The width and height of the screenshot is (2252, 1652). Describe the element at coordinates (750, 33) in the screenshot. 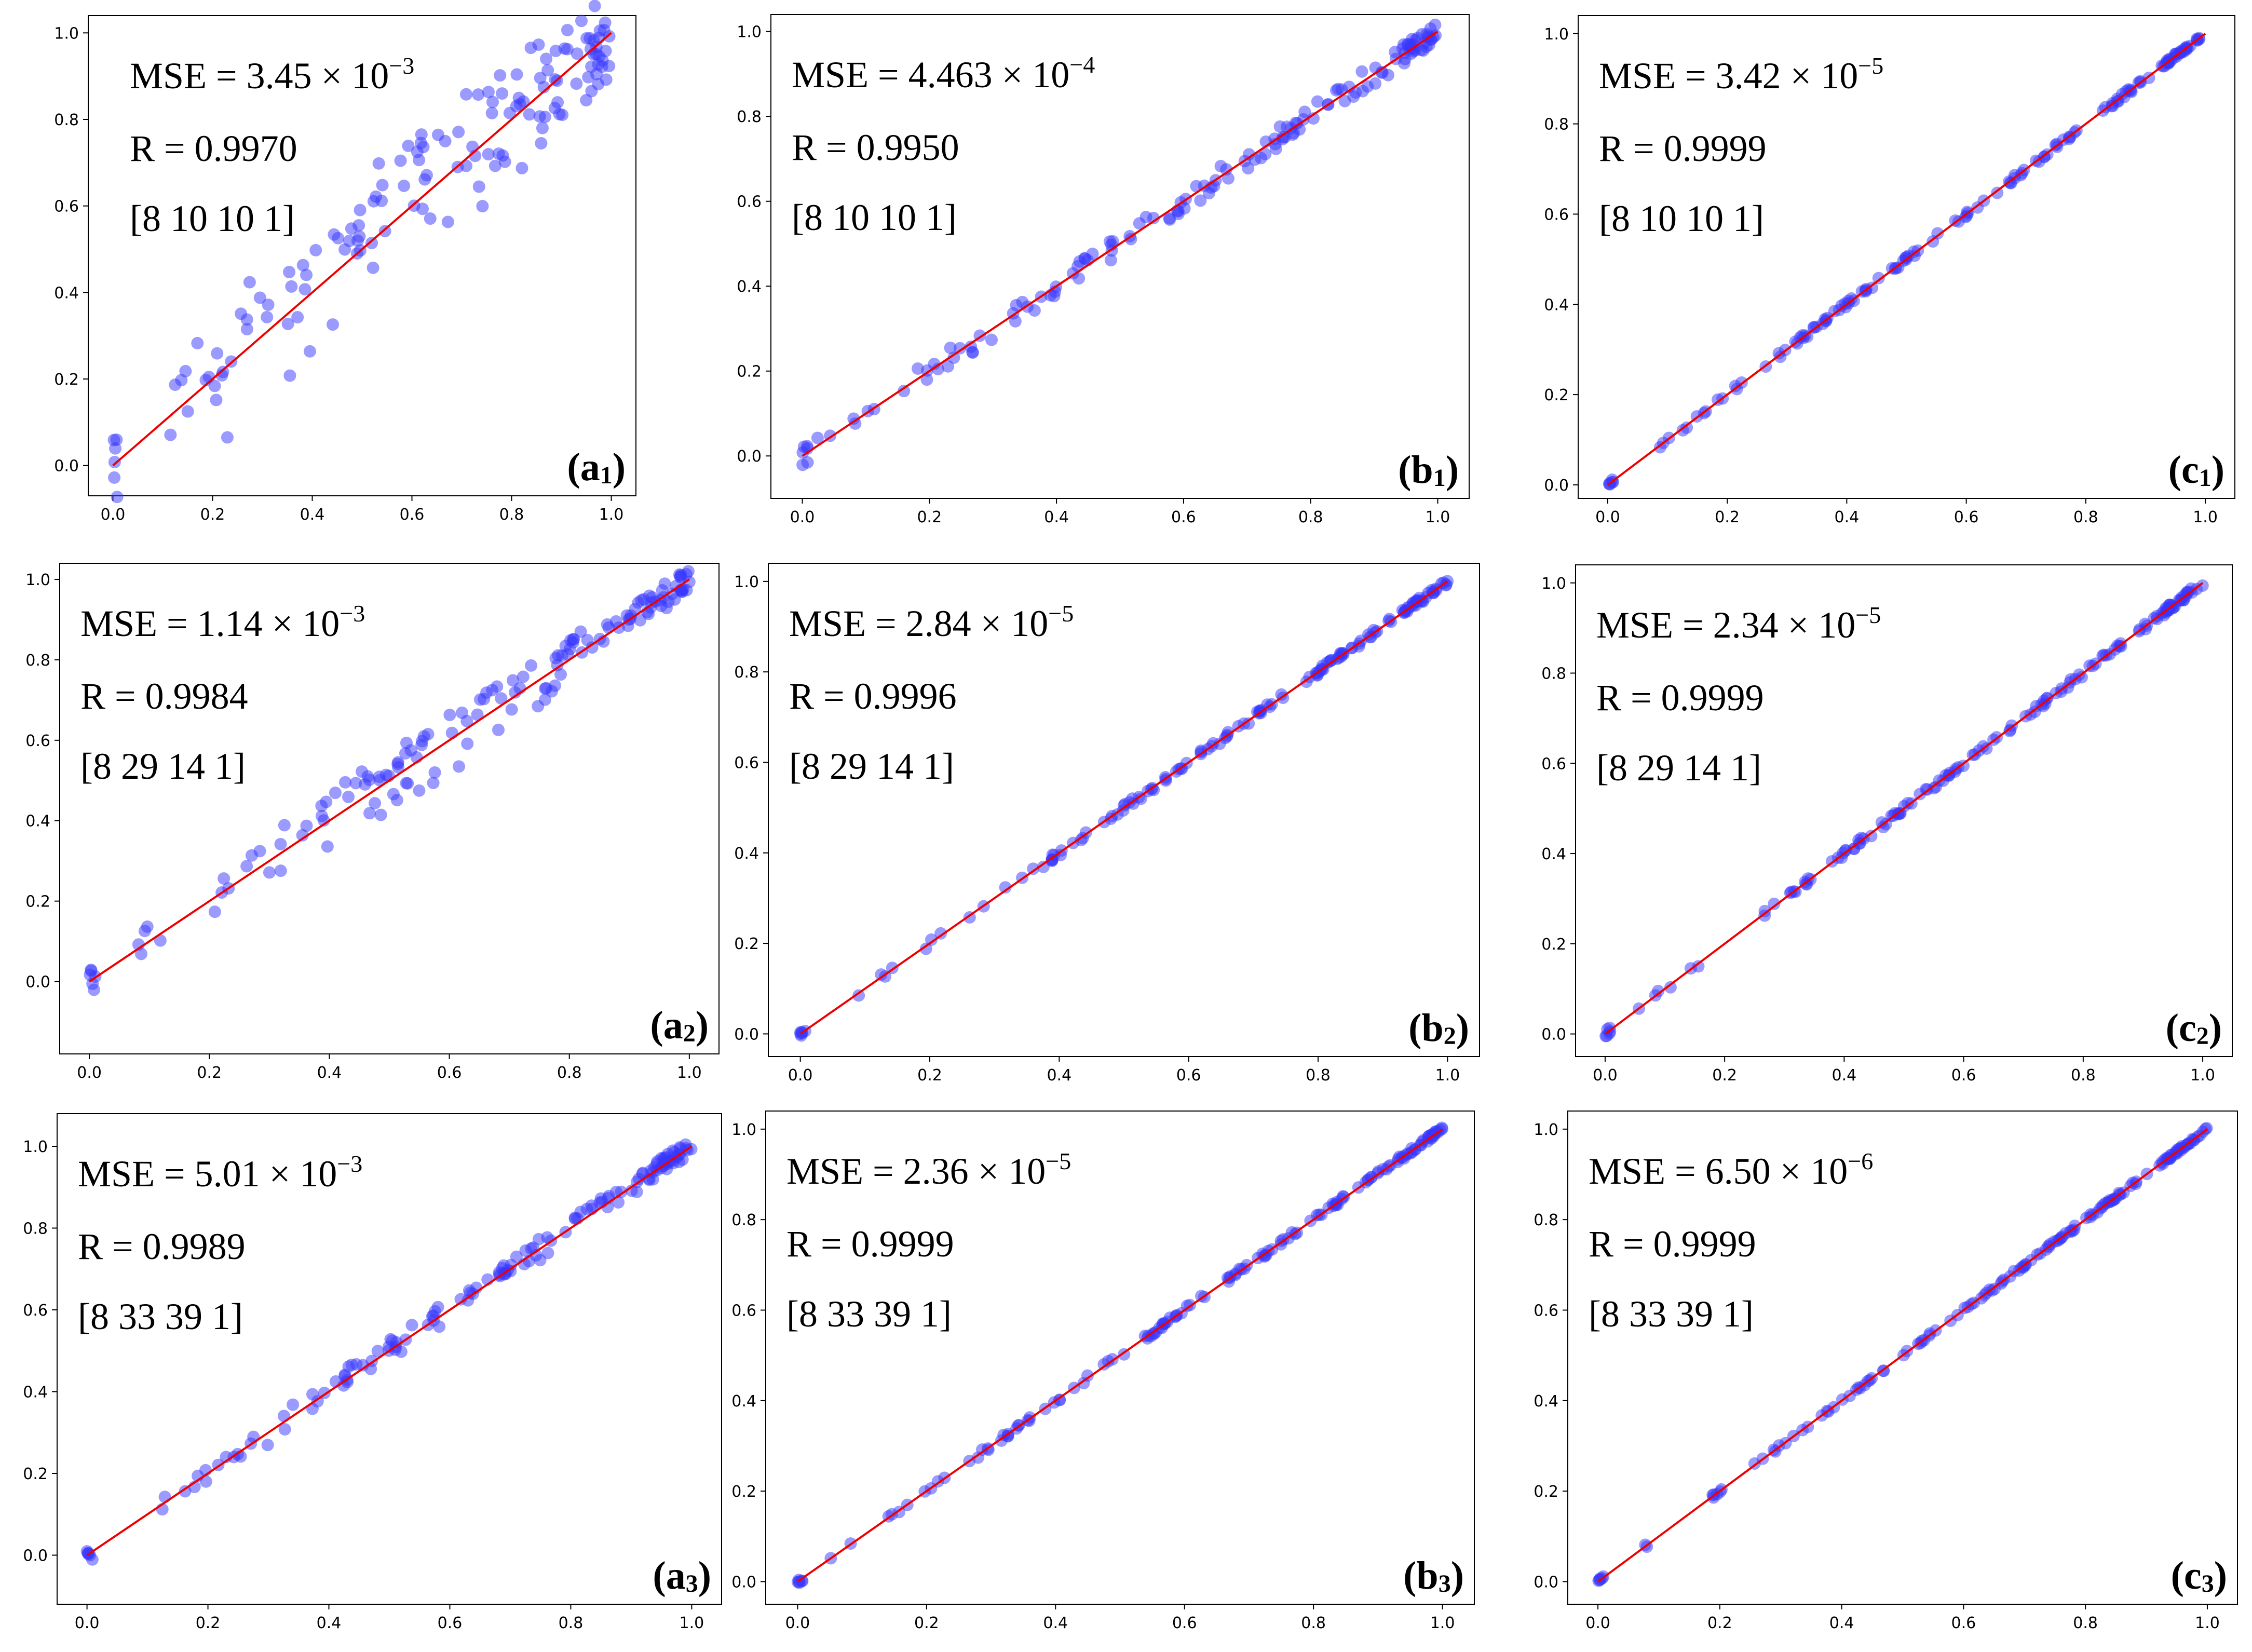

I see `y-tick-label: 1.0` at that location.